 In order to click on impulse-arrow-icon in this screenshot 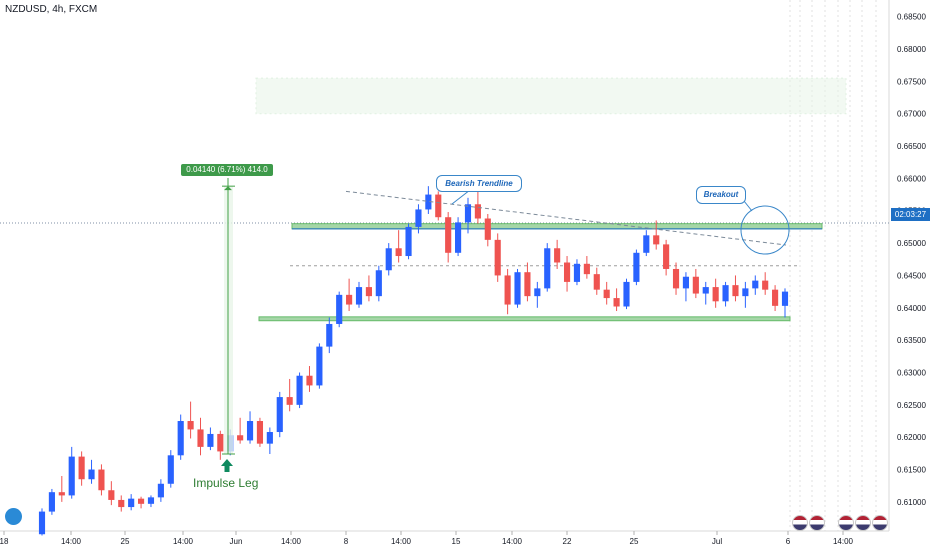, I will do `click(227, 465)`.